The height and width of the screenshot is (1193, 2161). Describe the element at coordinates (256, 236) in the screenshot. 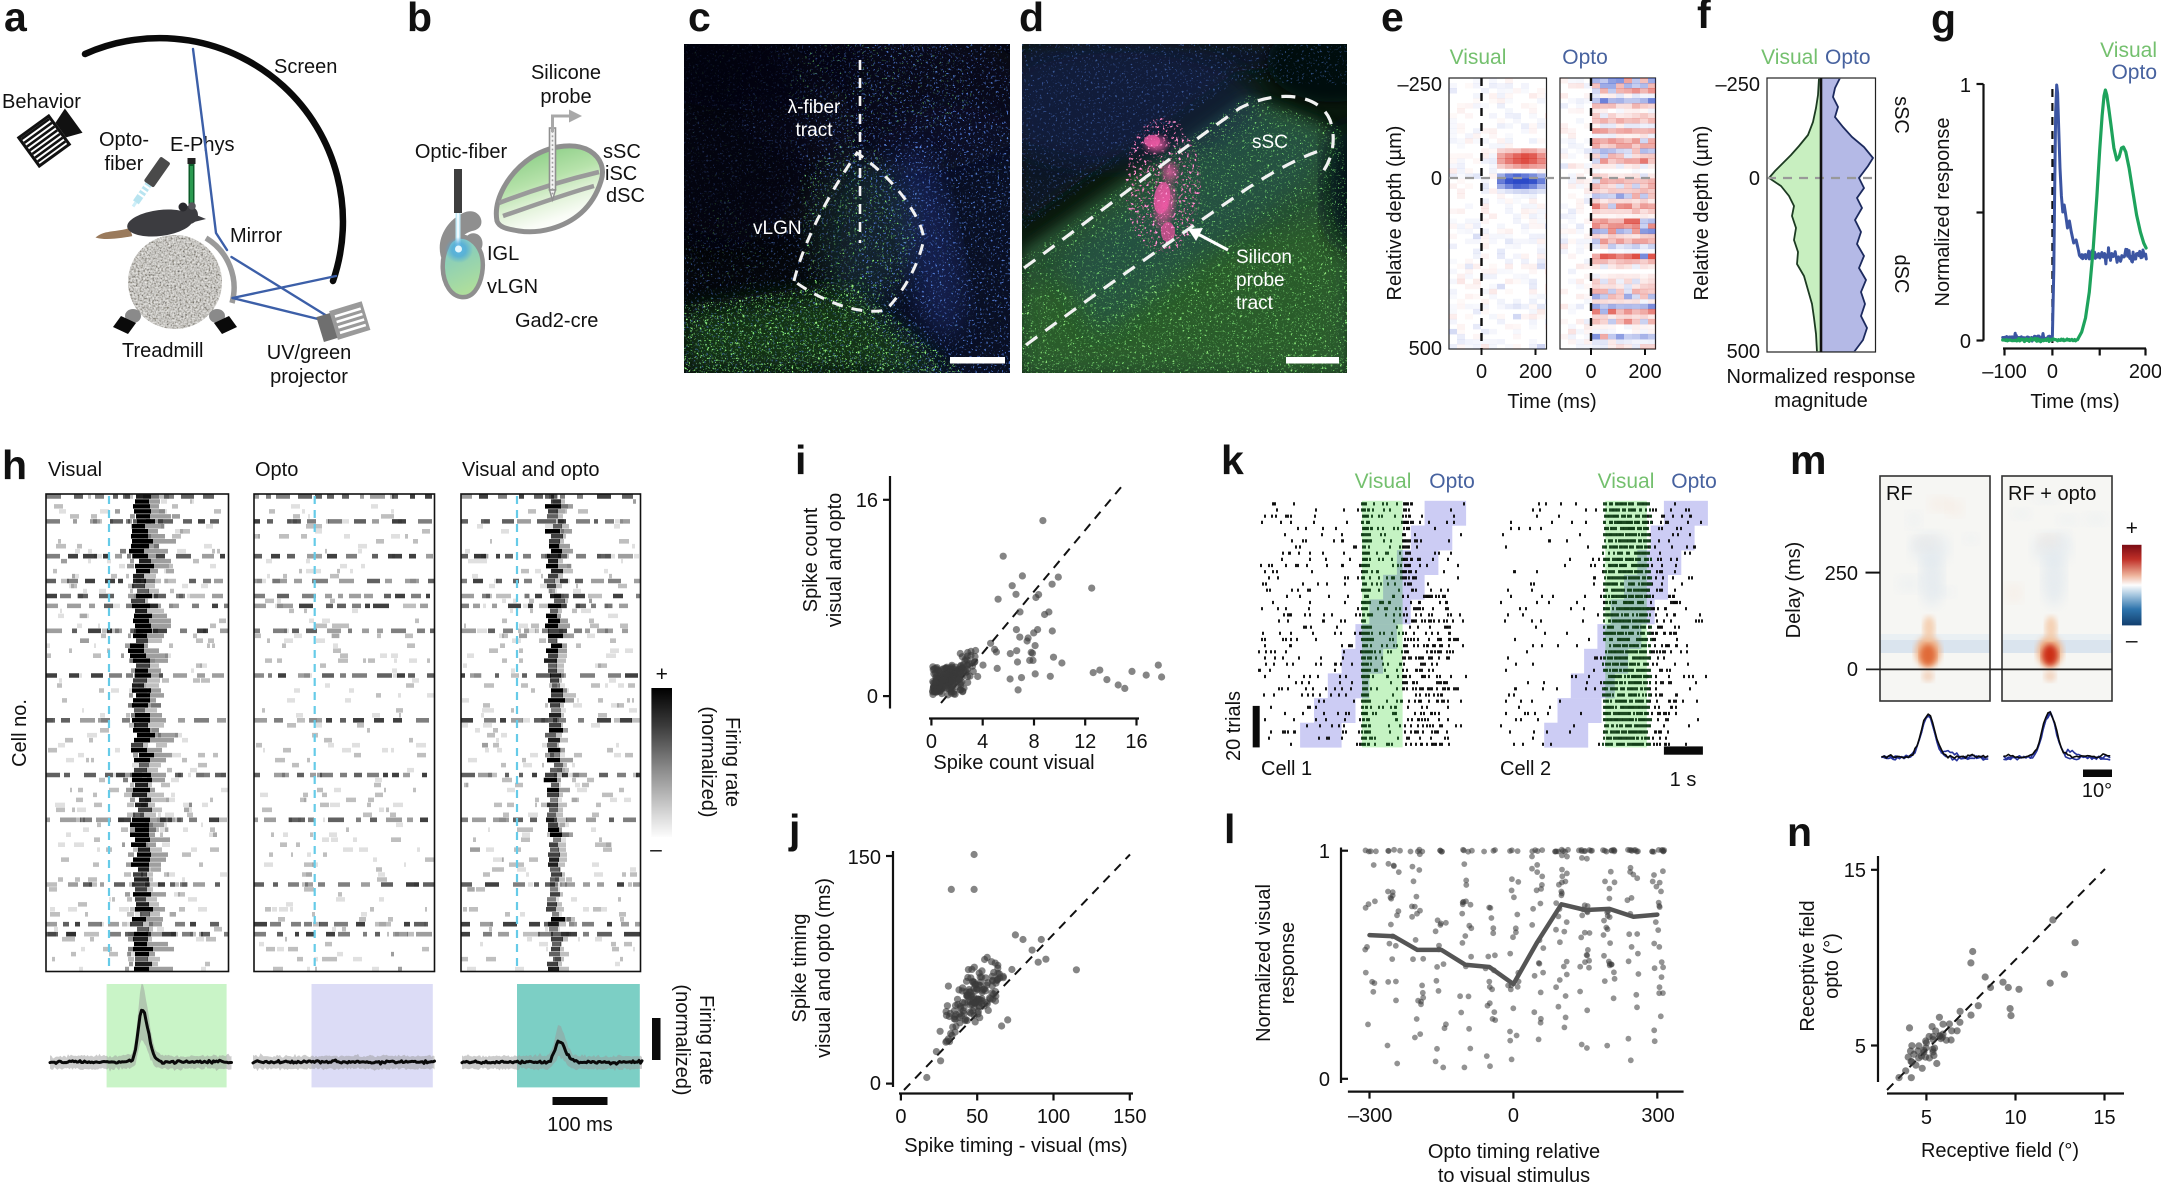

I see `svg-text: Mirror` at that location.